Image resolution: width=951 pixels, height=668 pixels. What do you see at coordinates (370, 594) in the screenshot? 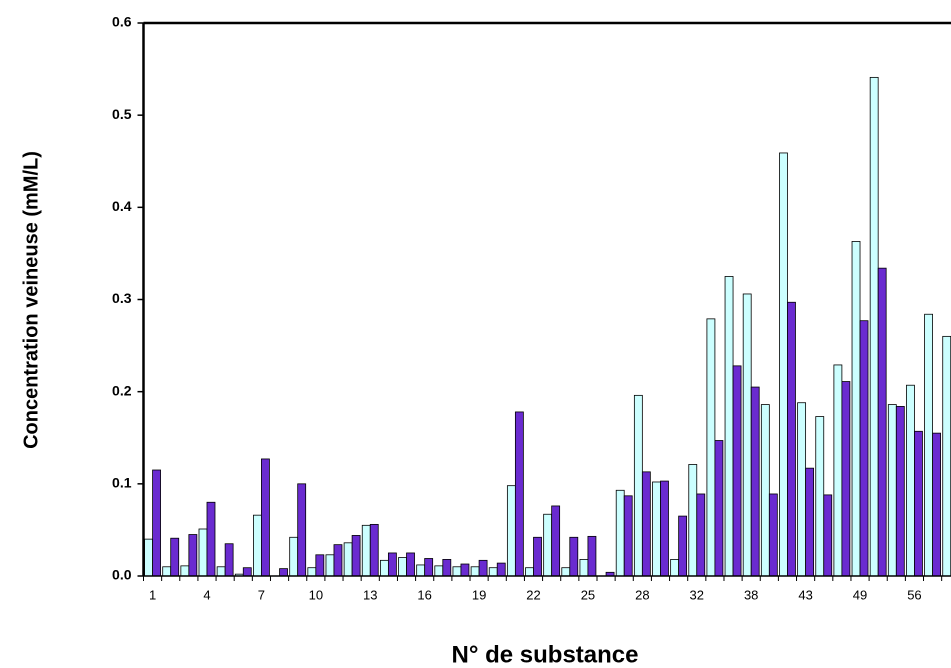
I see `x-tick-label: 13` at bounding box center [370, 594].